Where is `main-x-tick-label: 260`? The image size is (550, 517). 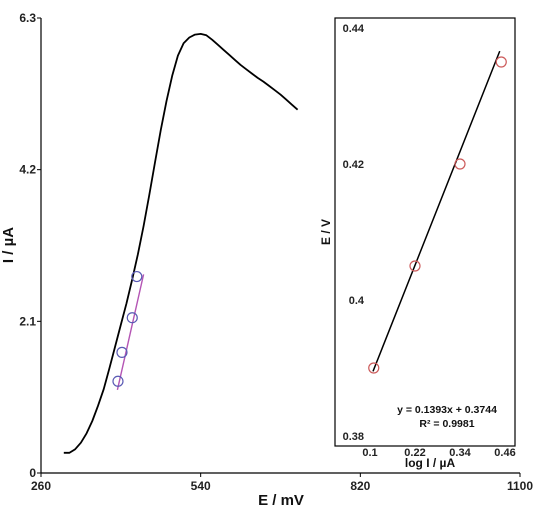
main-x-tick-label: 260 is located at coordinates (41, 486).